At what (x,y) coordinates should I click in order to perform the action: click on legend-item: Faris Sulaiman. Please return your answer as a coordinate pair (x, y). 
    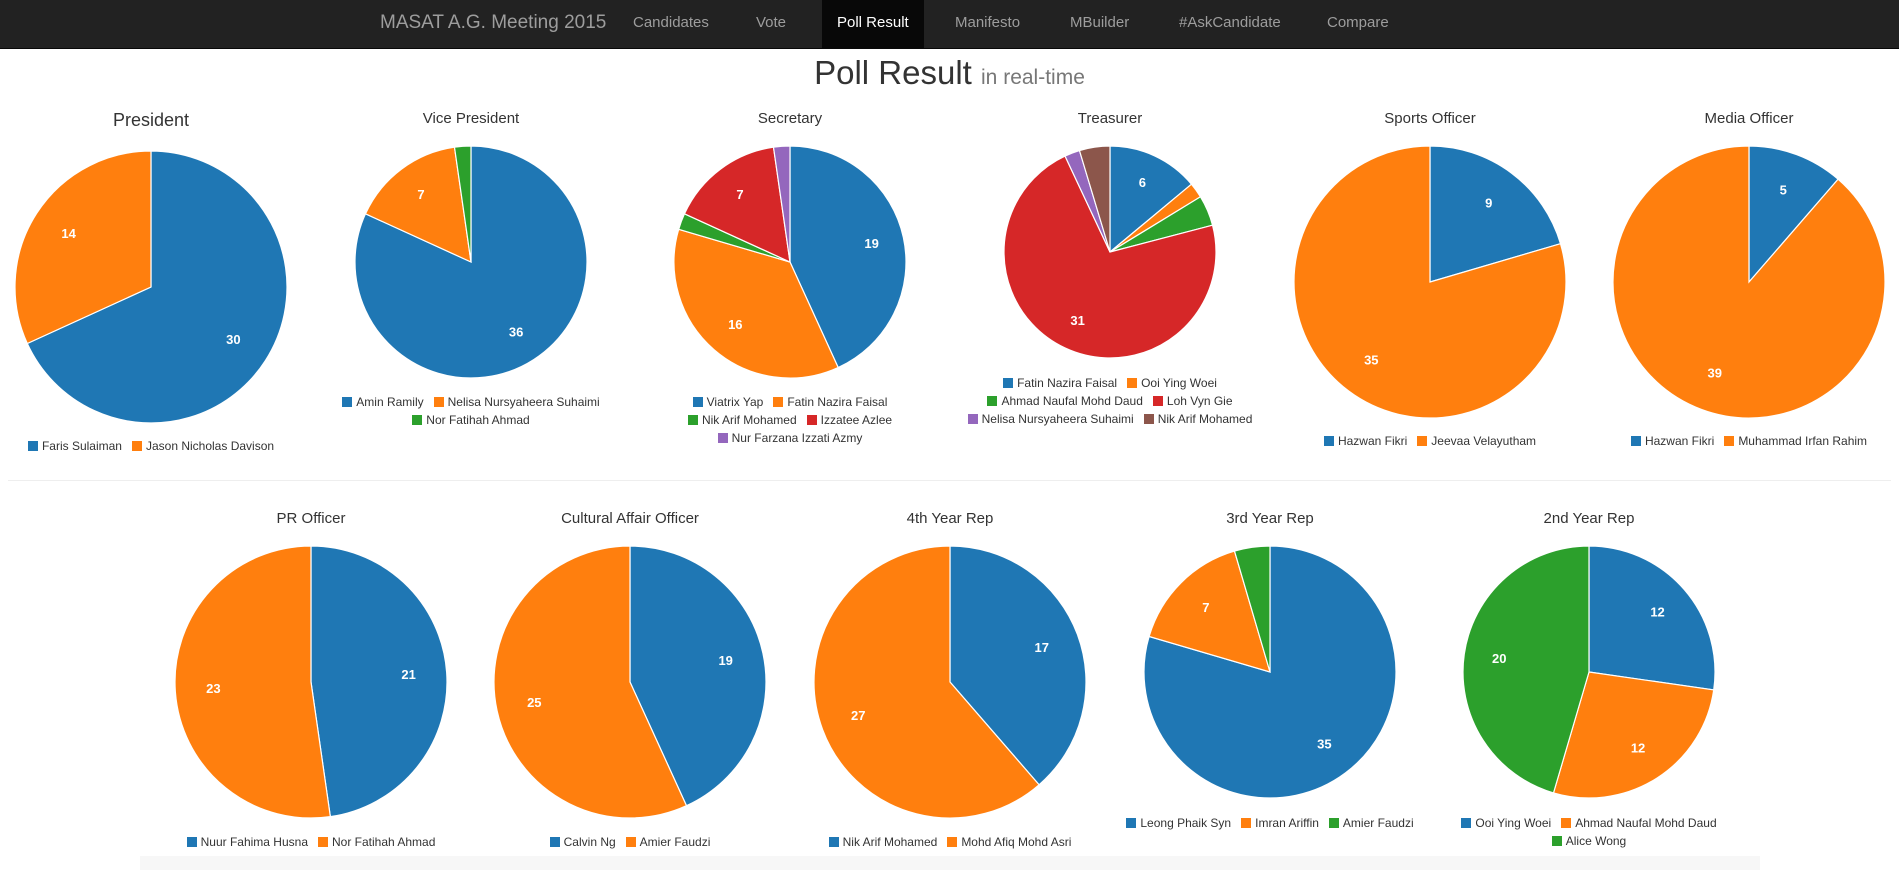
    Looking at the image, I should click on (74, 446).